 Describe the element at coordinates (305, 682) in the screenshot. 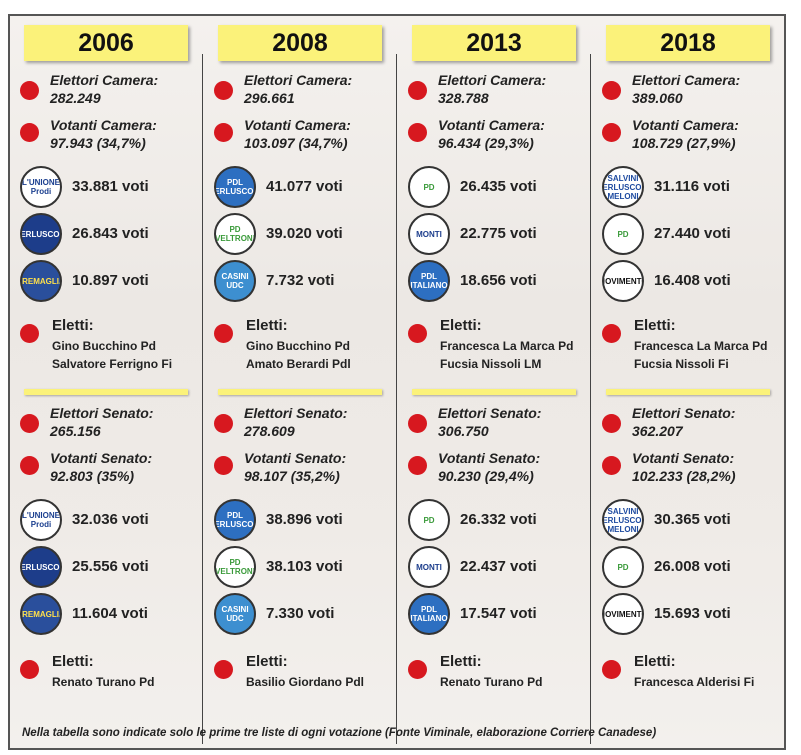

I see `elected-name: Basilio Giordano Pdl` at that location.